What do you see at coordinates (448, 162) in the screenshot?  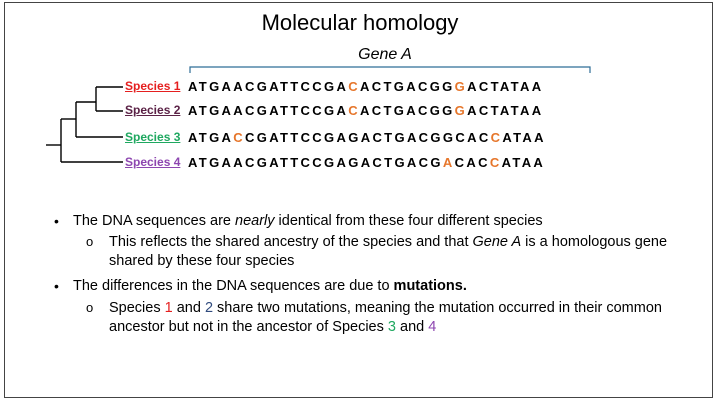 I see `mutation-base: A` at bounding box center [448, 162].